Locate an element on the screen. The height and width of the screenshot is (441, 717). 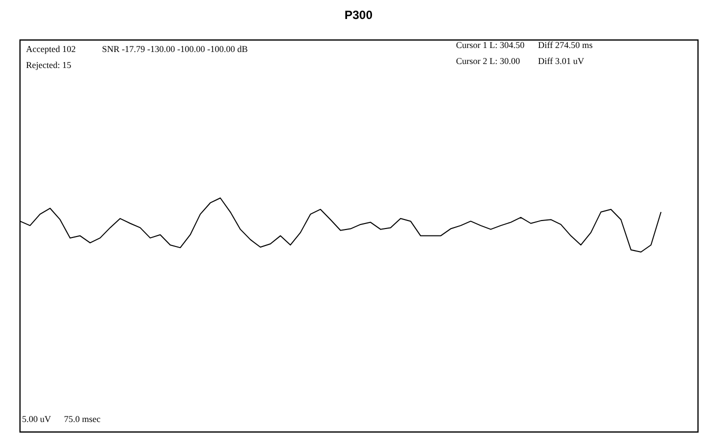
text: Diff 274.50 ms is located at coordinates (565, 45).